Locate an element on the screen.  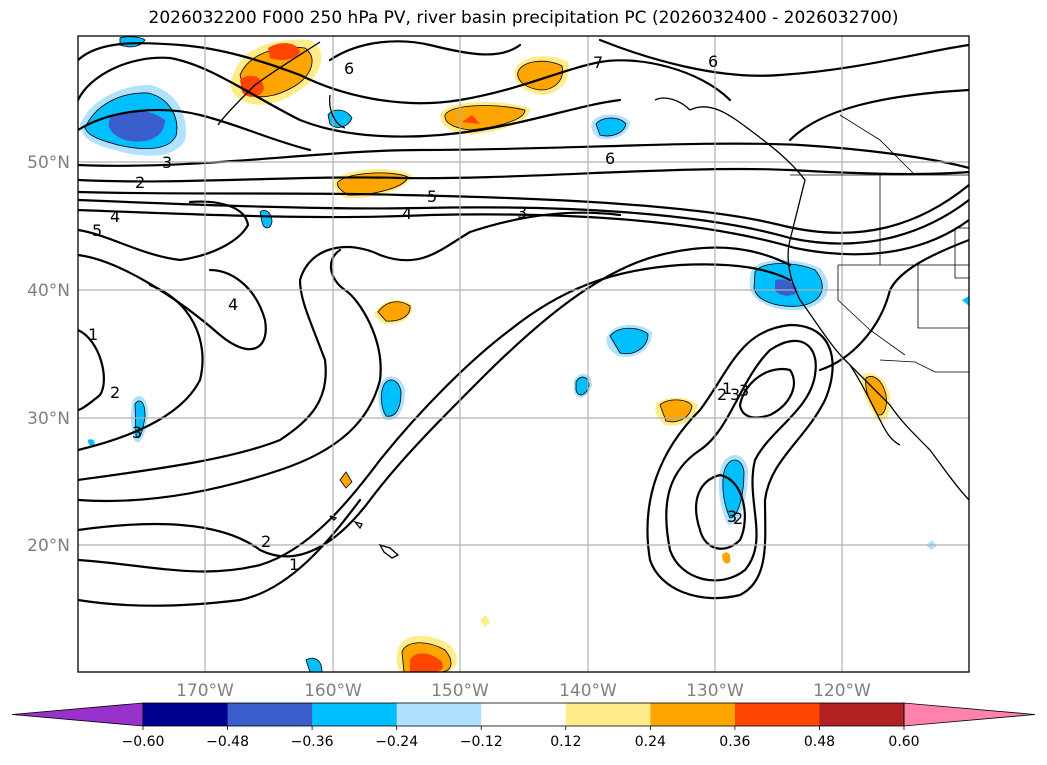
lon-label-130w: 130°W is located at coordinates (715, 691).